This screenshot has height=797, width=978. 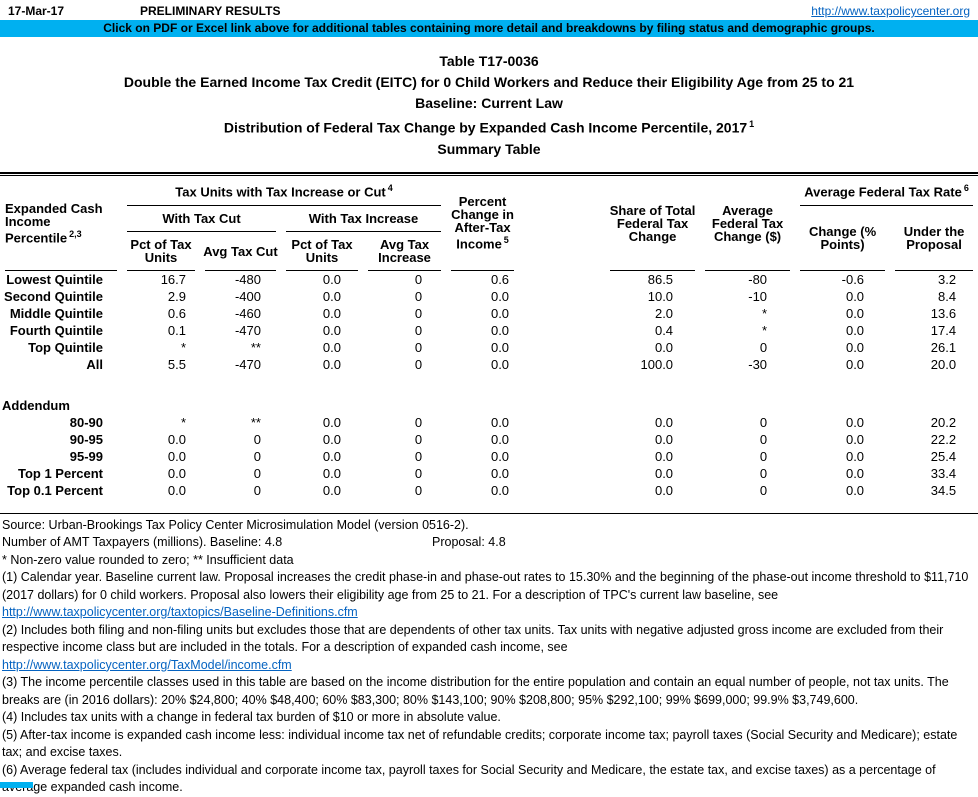 I want to click on row-label: 80-90, so click(x=86, y=422).